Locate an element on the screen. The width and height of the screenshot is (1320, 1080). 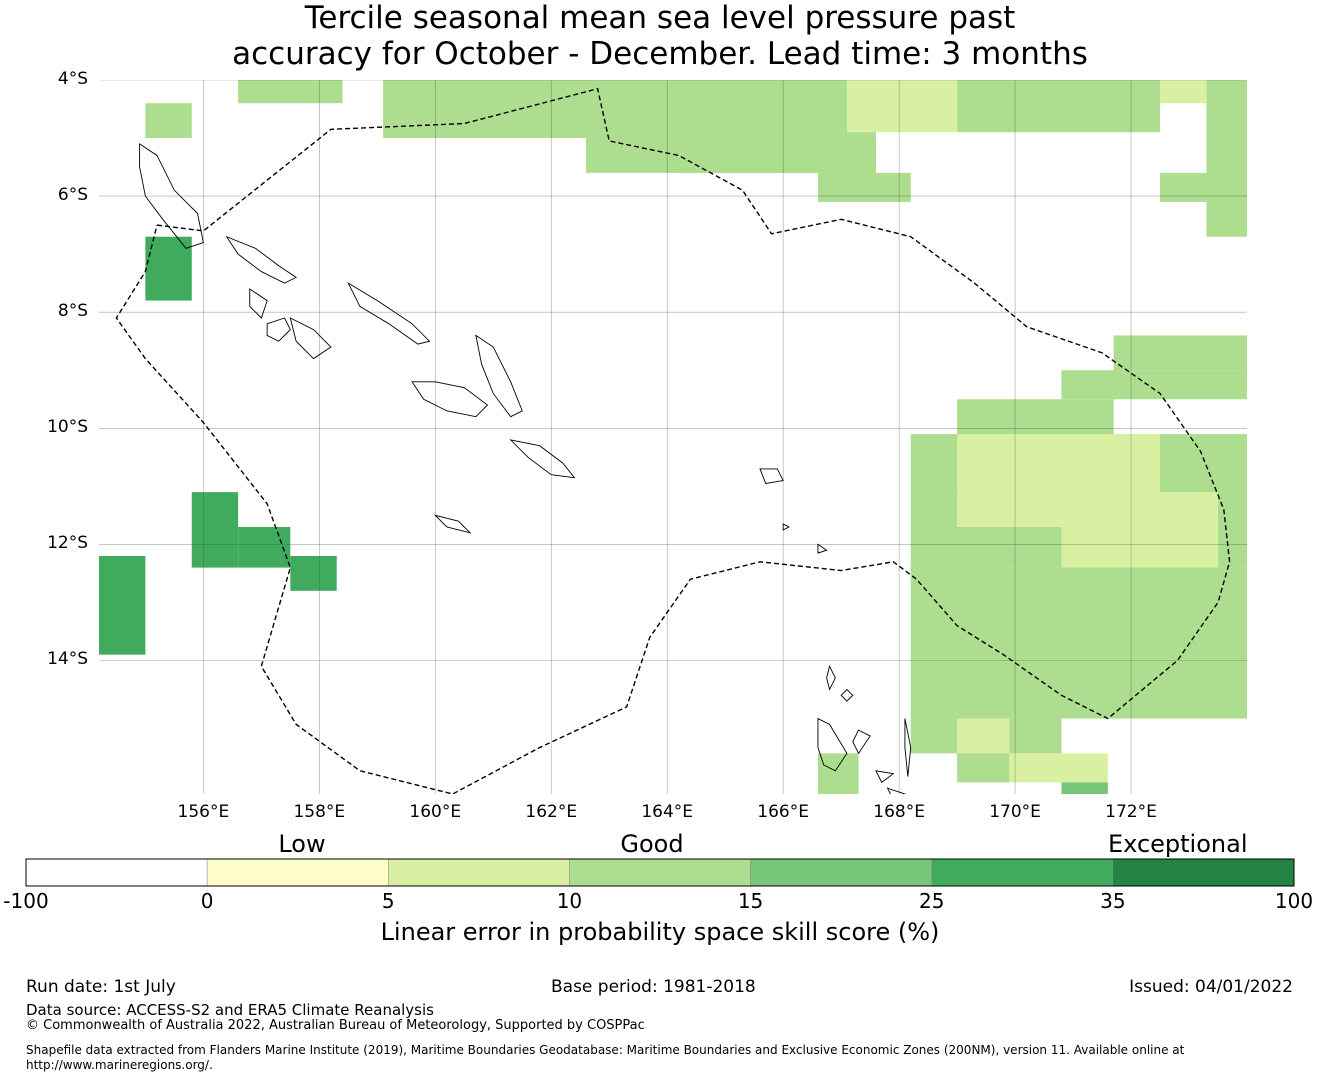
colorbar-svg is located at coordinates (660, 872).